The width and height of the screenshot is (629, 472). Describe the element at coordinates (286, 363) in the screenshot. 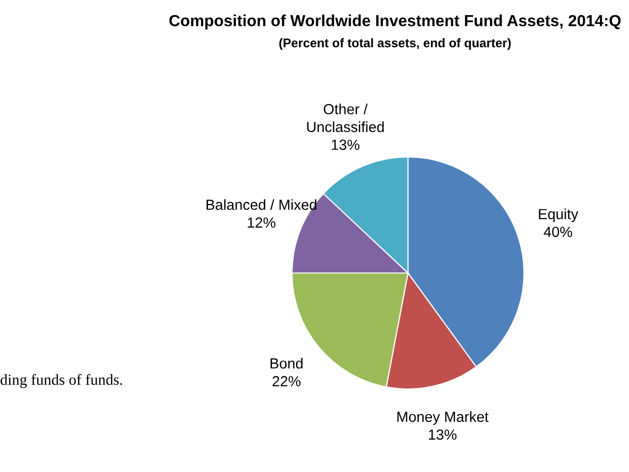

I see `slice-label: Bond` at that location.